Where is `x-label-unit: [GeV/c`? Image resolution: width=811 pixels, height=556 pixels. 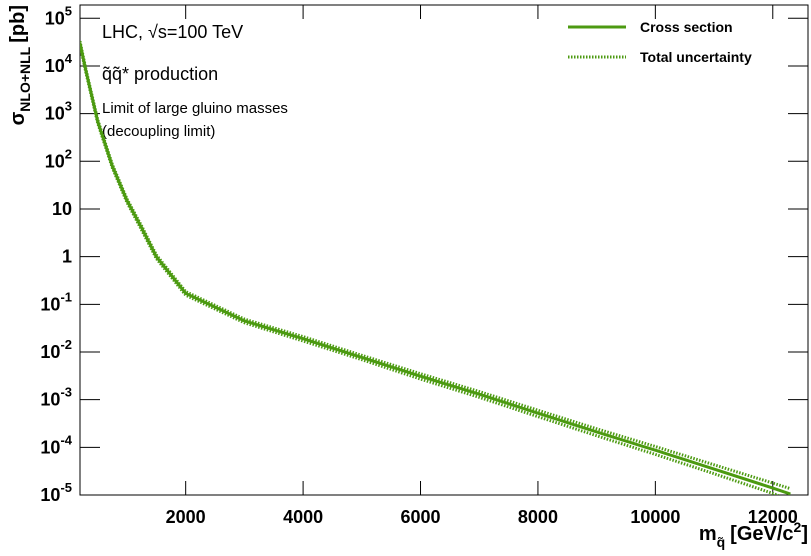 x-label-unit: [GeV/c is located at coordinates (761, 534).